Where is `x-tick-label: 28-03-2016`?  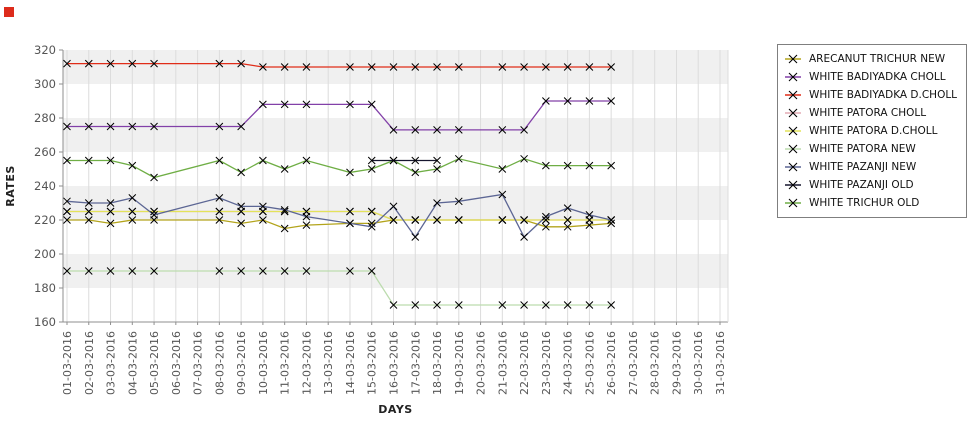 x-tick-label: 28-03-2016 is located at coordinates (655, 363).